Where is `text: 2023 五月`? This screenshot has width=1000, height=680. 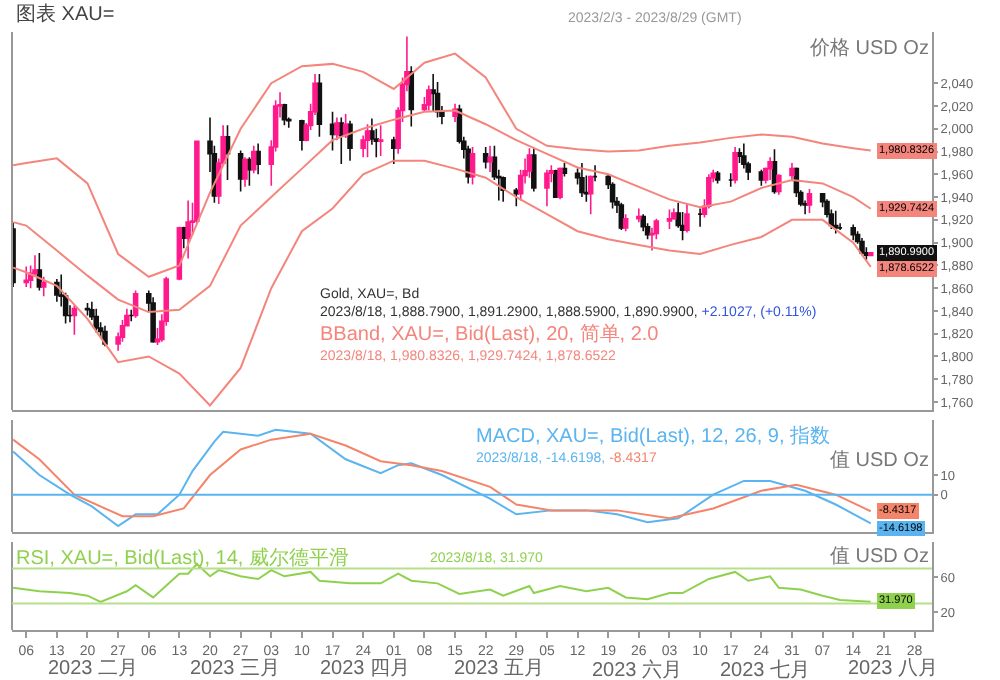
text: 2023 五月 is located at coordinates (499, 669).